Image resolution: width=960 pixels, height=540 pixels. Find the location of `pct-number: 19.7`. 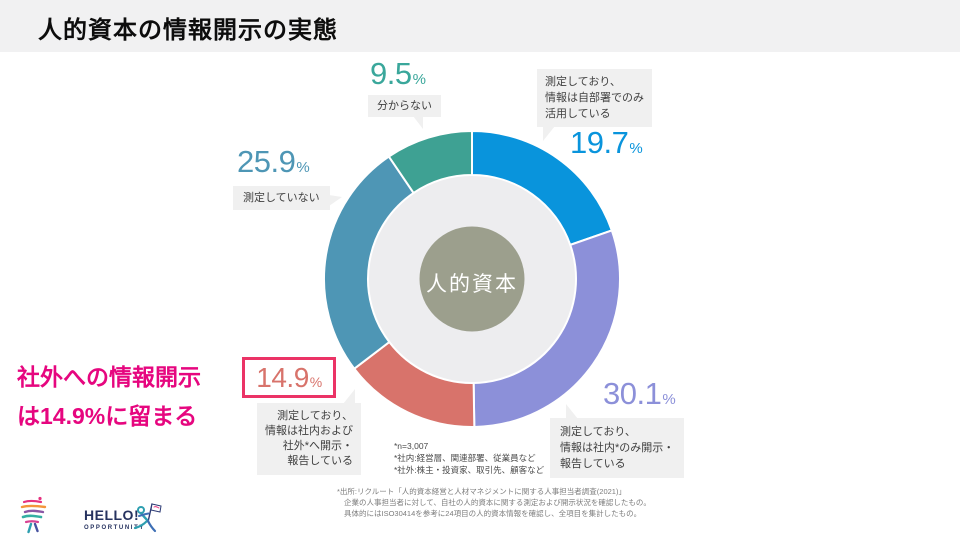

pct-number: 19.7 is located at coordinates (599, 142).